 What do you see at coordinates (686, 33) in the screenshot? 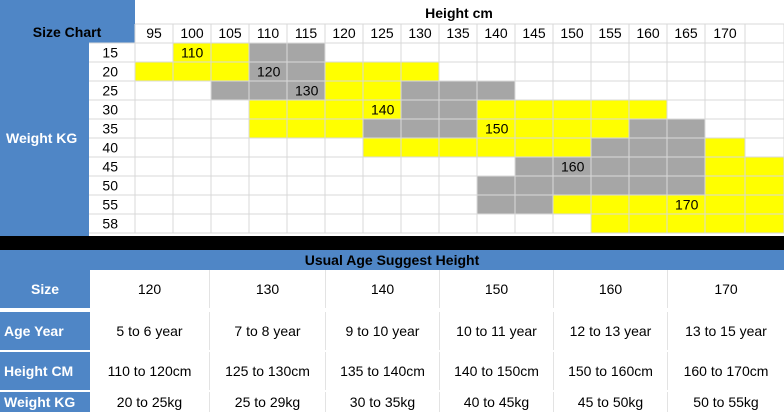
I see `height-column-label: 165` at bounding box center [686, 33].